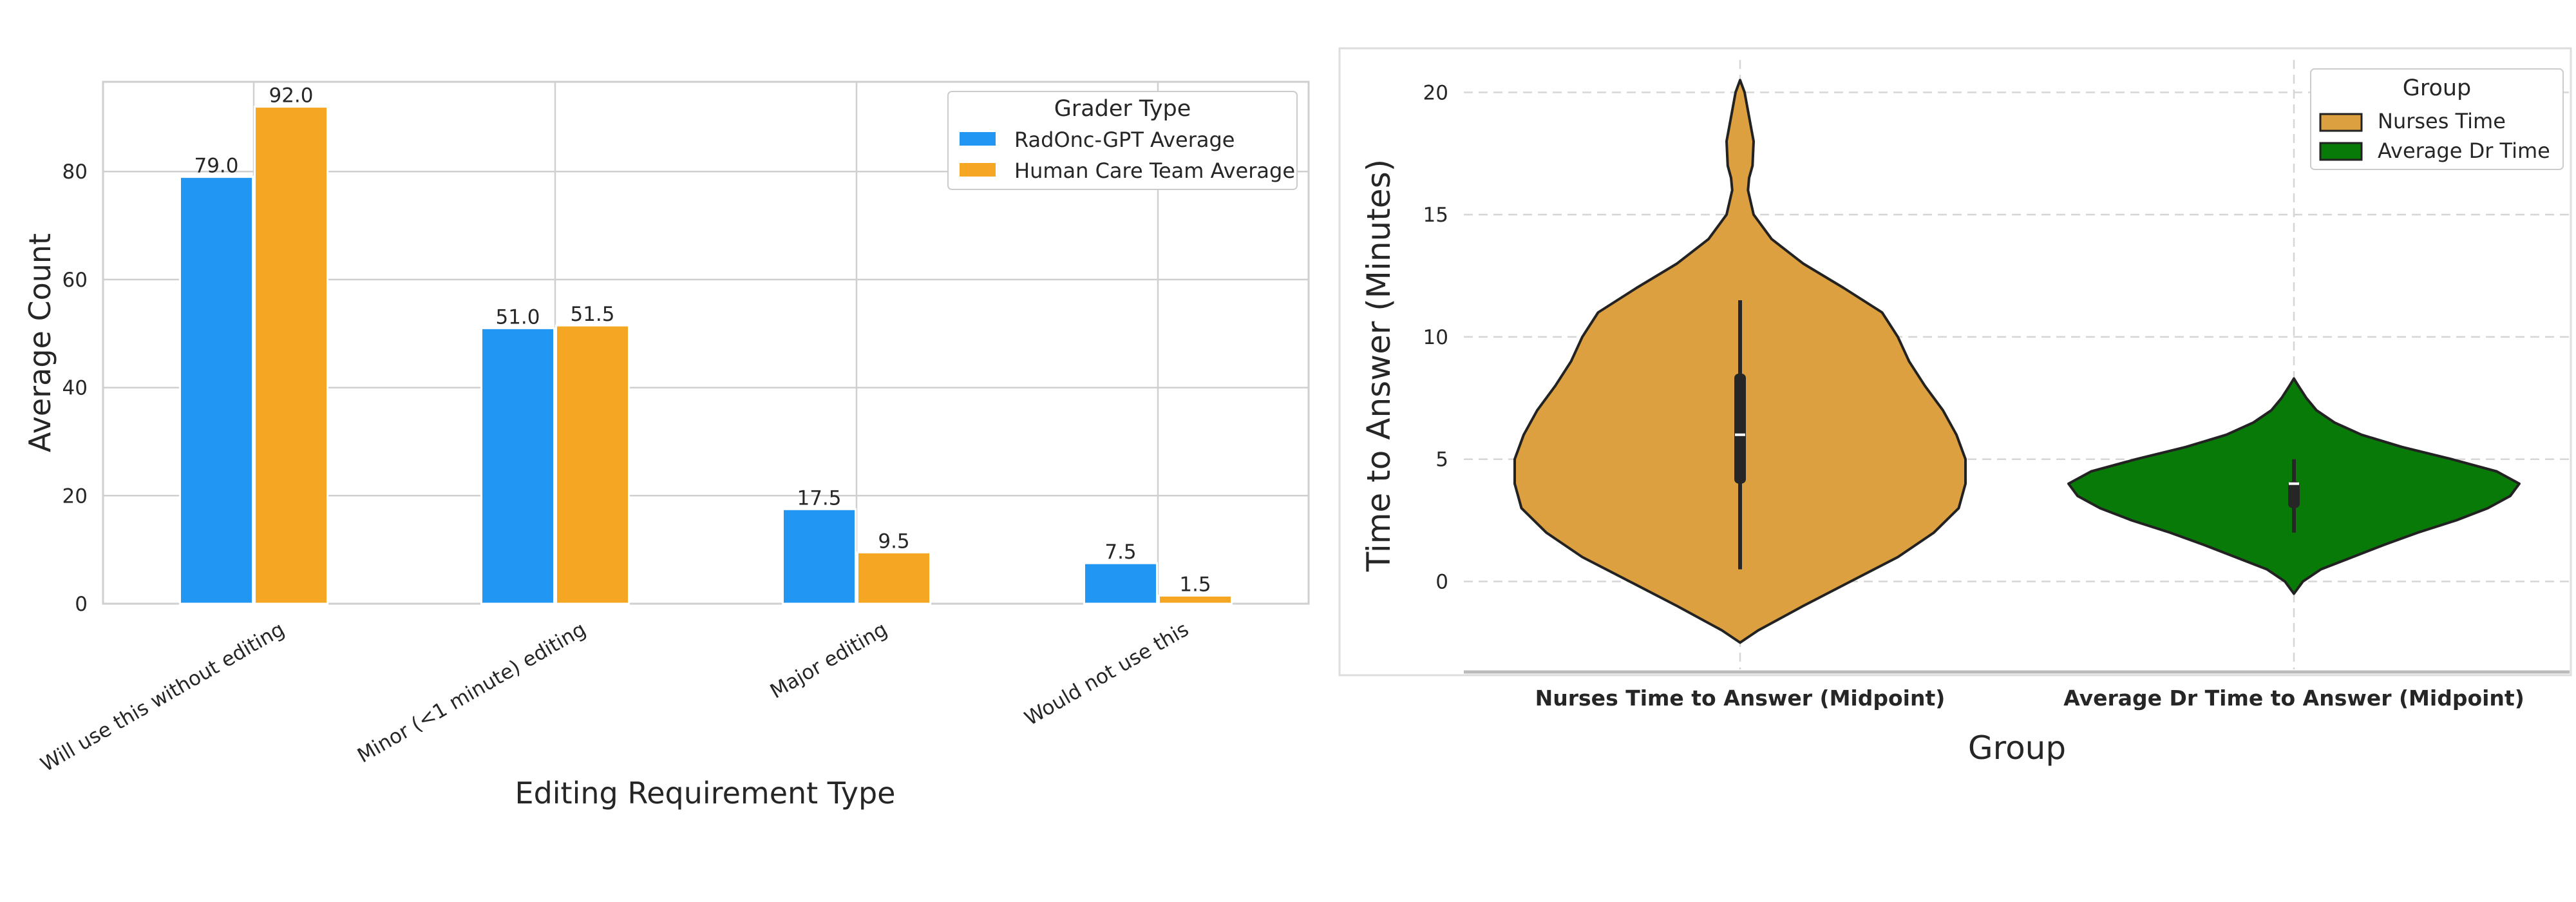 This screenshot has height=902, width=2576. What do you see at coordinates (2017, 748) in the screenshot?
I see `violin-x-axis-title: Group` at bounding box center [2017, 748].